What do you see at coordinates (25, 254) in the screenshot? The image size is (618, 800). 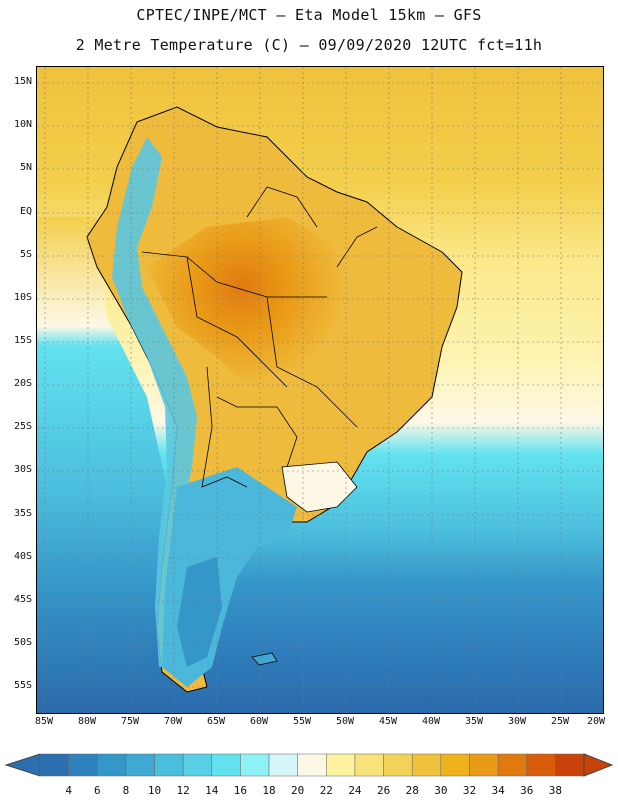 I see `lat-label: 5S` at bounding box center [25, 254].